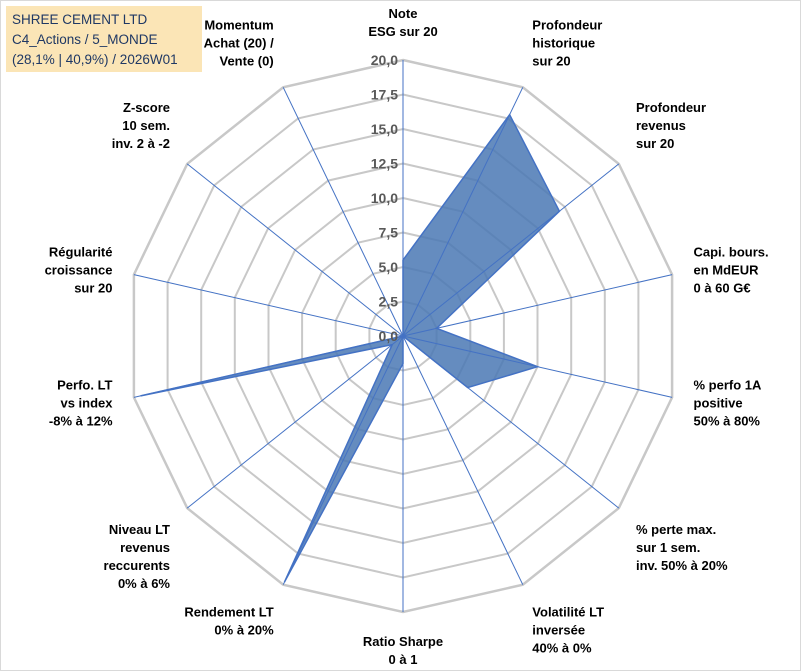 Image resolution: width=801 pixels, height=671 pixels. Describe the element at coordinates (682, 565) in the screenshot. I see `category-label-line: inv. 50% à 20%` at that location.